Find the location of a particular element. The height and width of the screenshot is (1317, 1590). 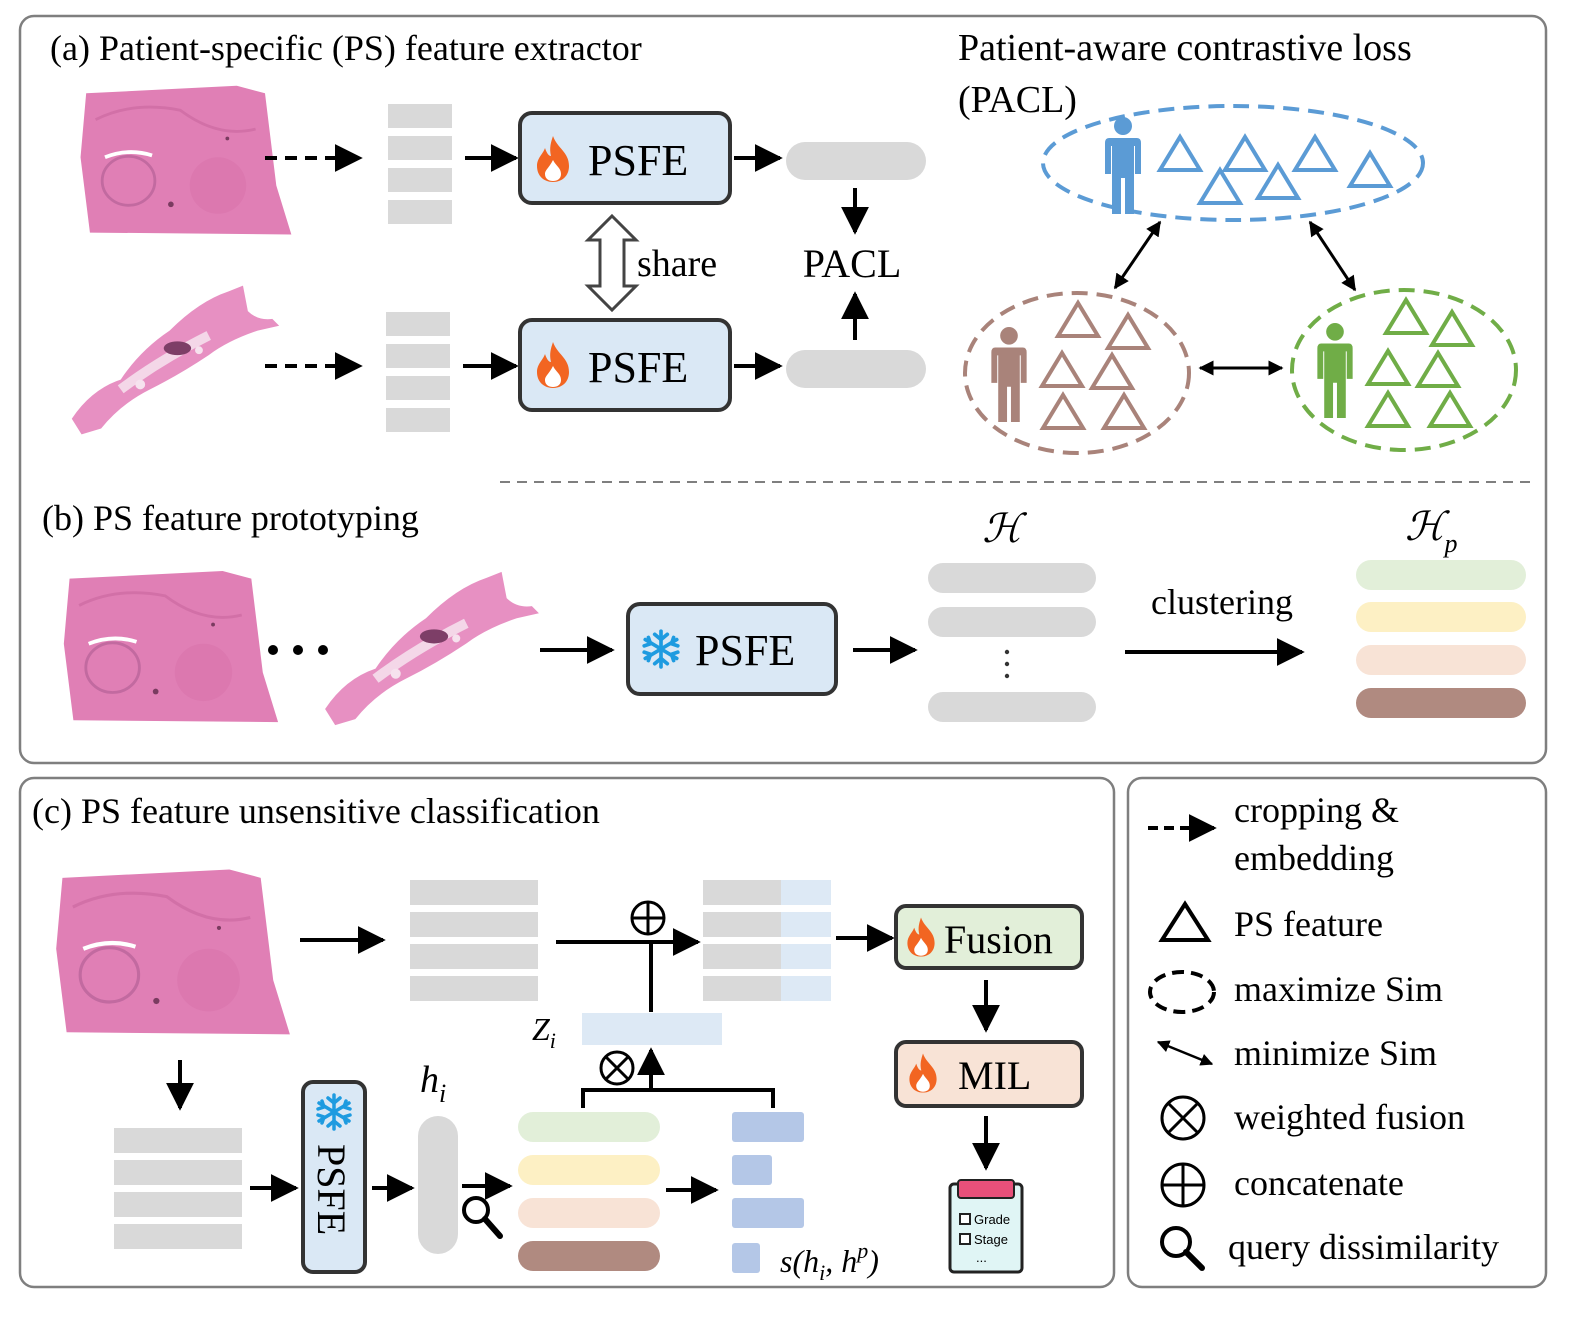

hi-feature is located at coordinates (438, 1185).